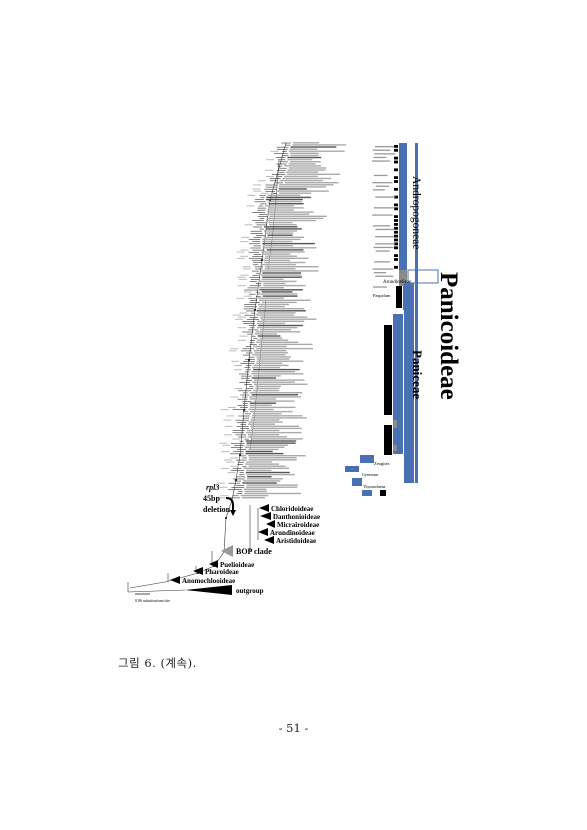  I want to click on andropogoneae-label: Andropogoneae, so click(416, 212).